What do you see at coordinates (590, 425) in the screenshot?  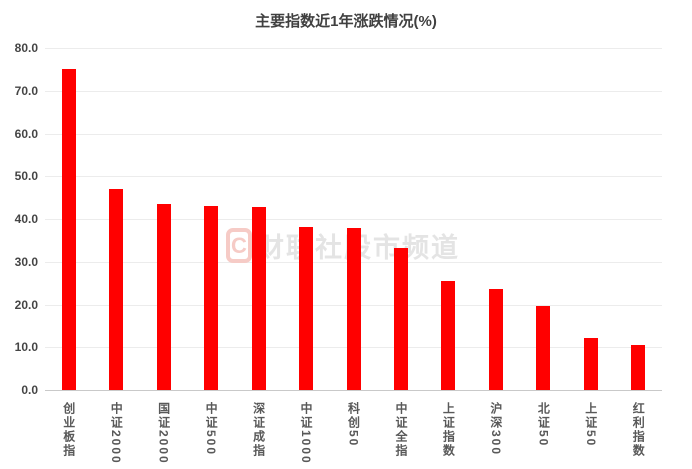 I see `x-axis-tick-label: 上证50` at bounding box center [590, 425].